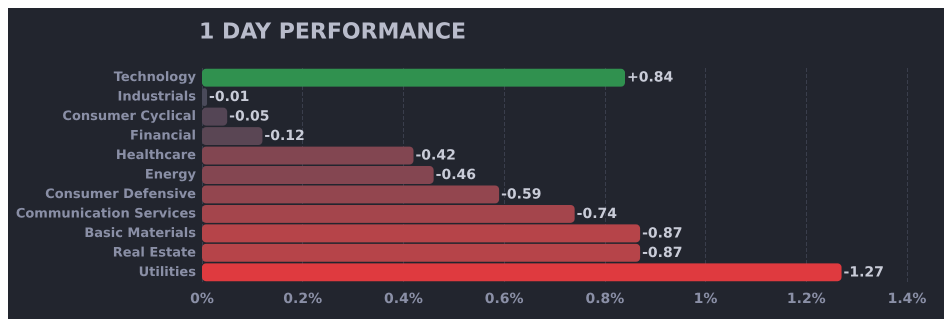  I want to click on data-label: -0.46, so click(456, 175).